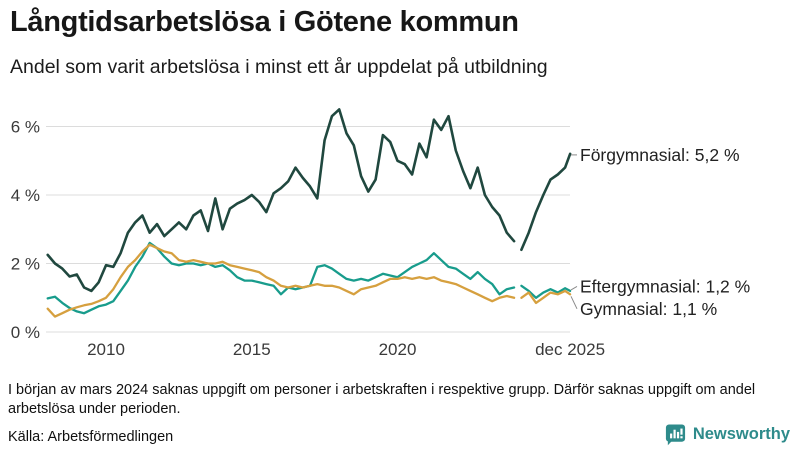  Describe the element at coordinates (25, 195) in the screenshot. I see `y-axis-label-4: 4 %` at that location.